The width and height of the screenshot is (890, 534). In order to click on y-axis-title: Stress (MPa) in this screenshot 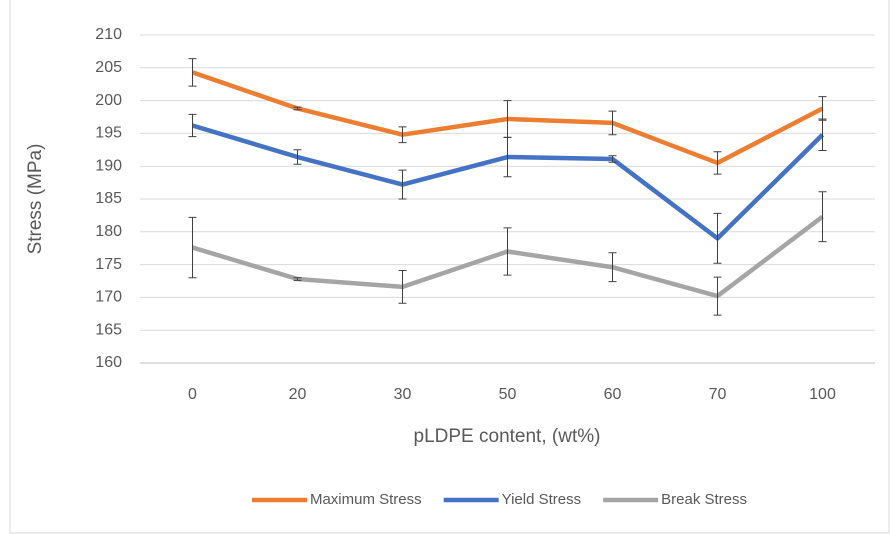, I will do `click(35, 199)`.